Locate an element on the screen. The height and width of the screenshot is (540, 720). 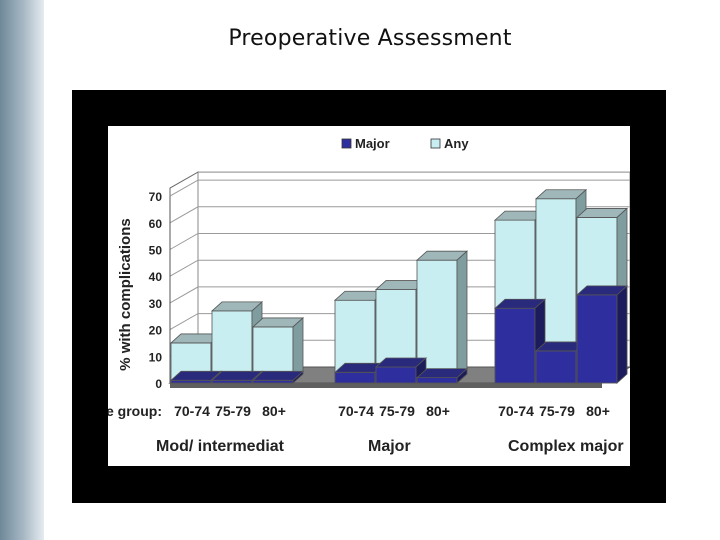
y-tick-label: 70 is located at coordinates (156, 197).